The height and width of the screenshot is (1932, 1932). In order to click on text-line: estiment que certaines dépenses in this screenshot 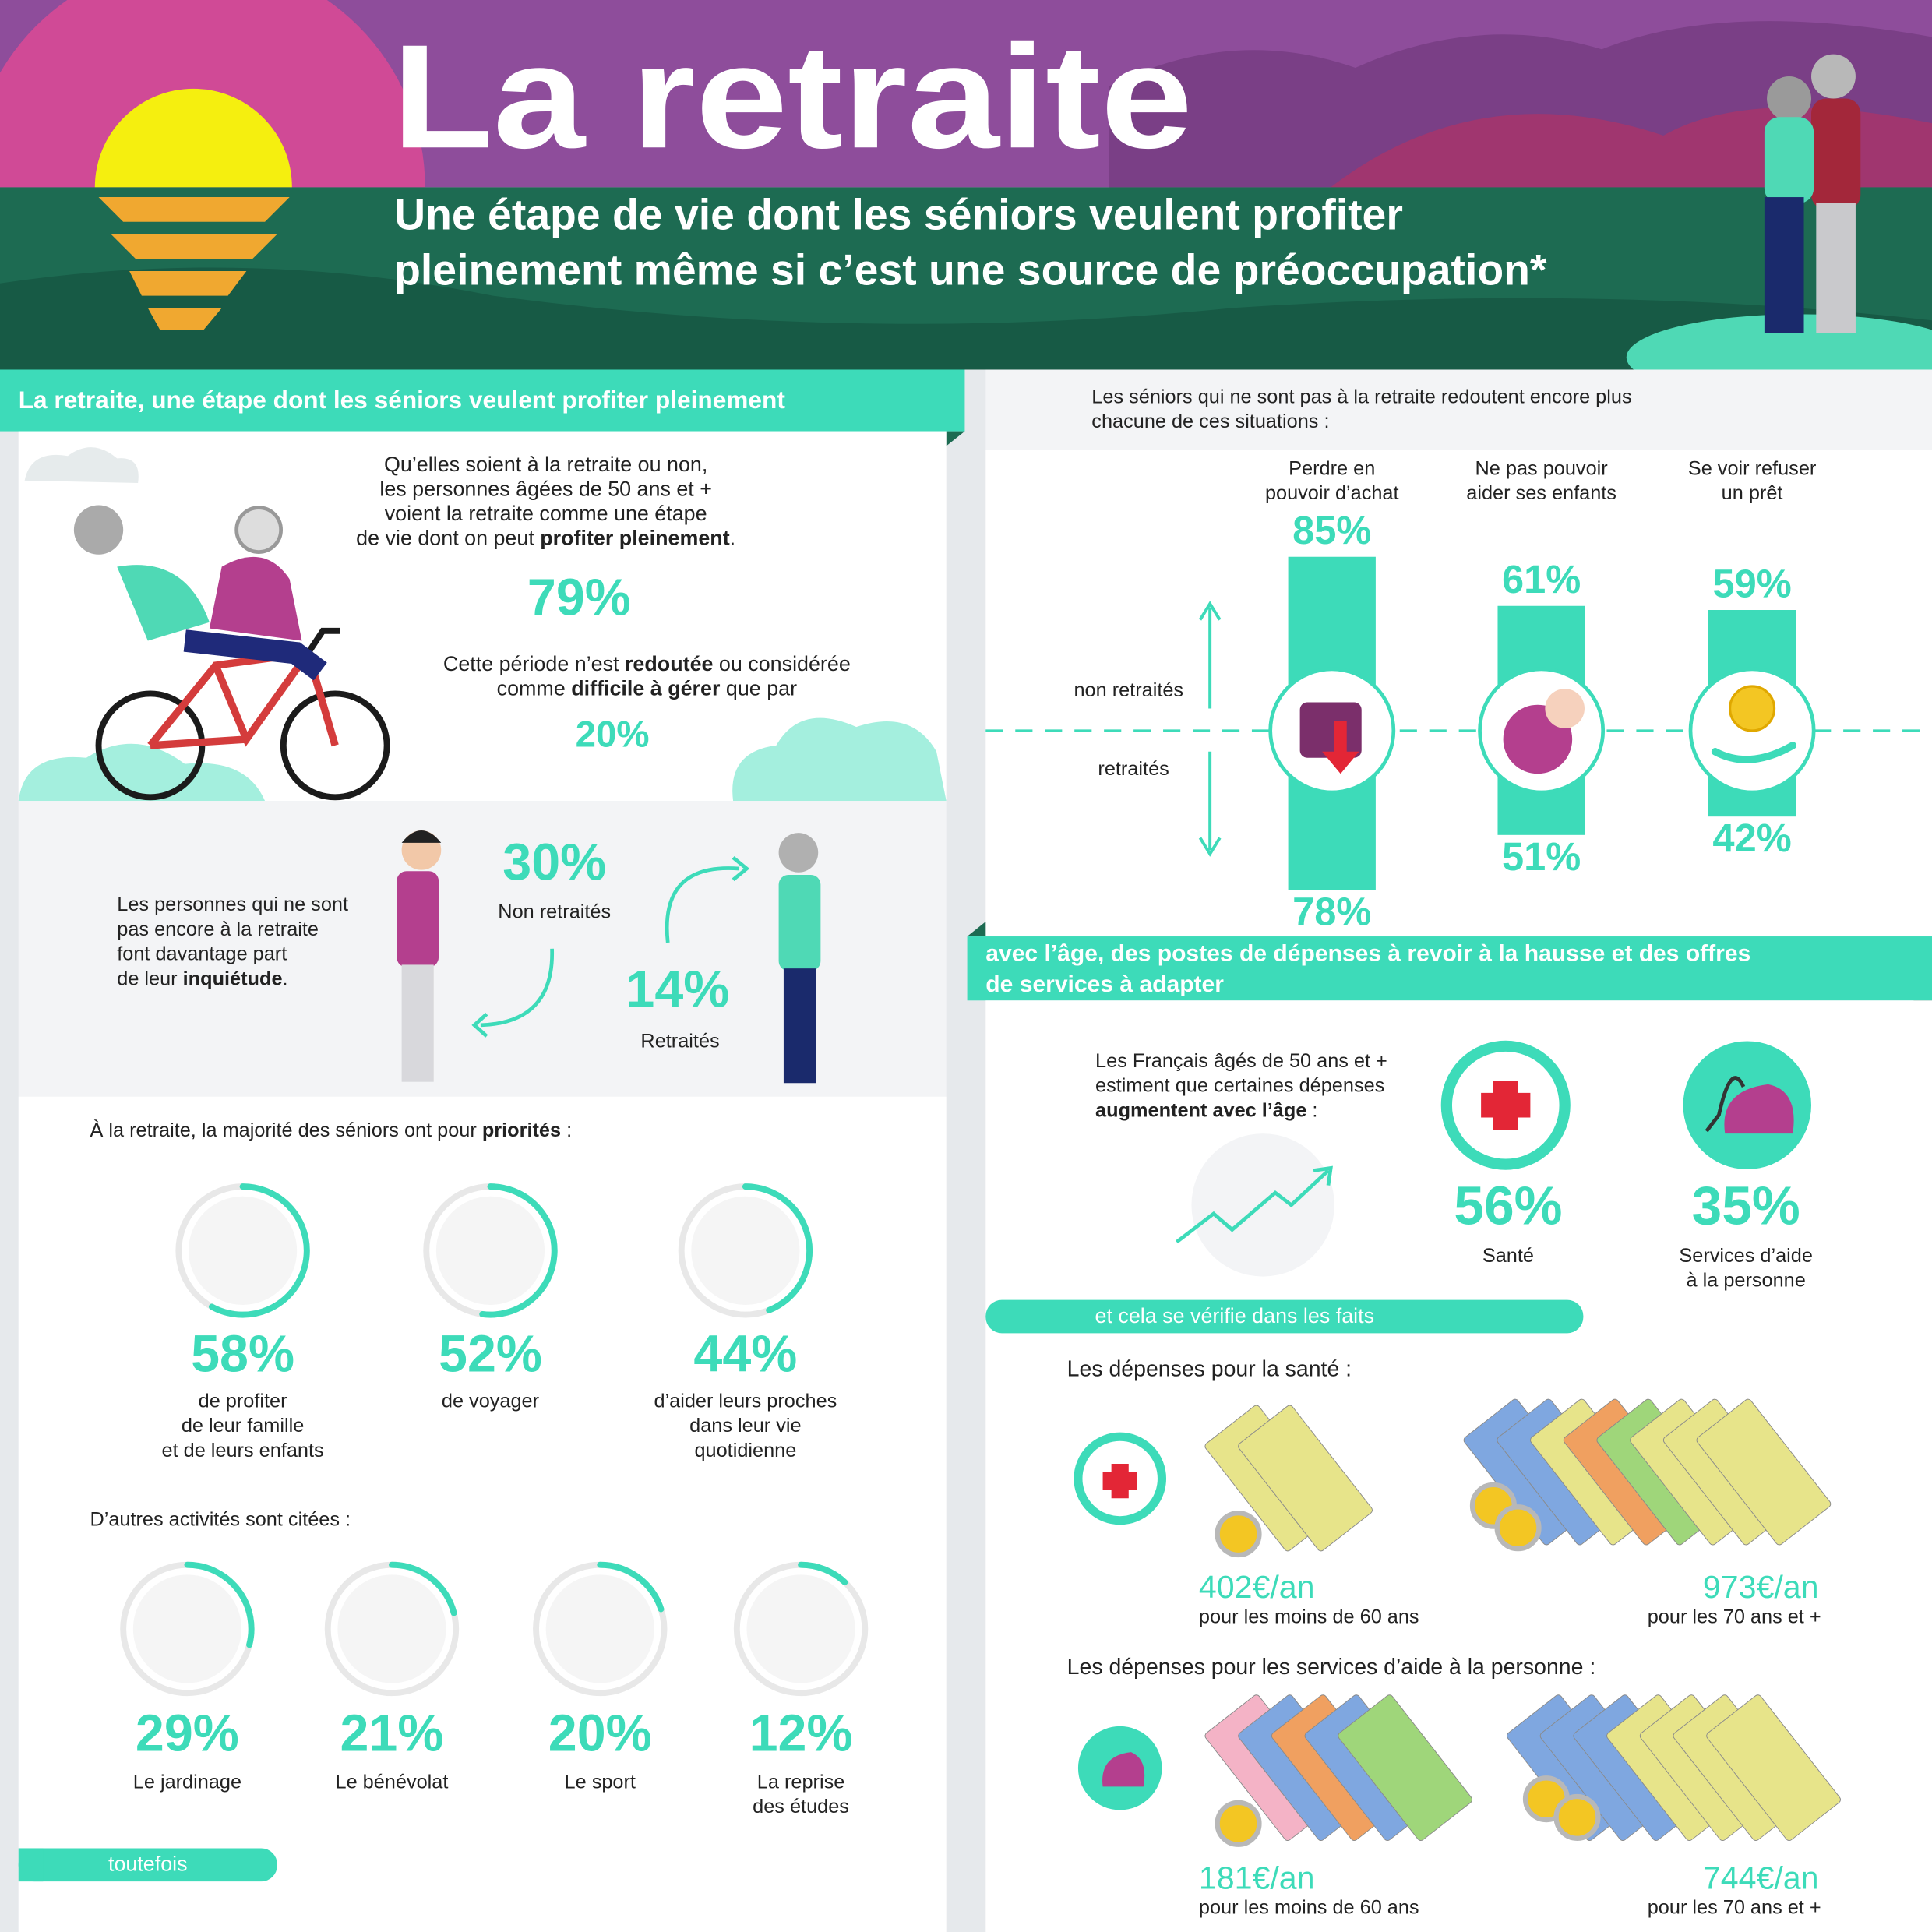, I will do `click(1239, 1086)`.